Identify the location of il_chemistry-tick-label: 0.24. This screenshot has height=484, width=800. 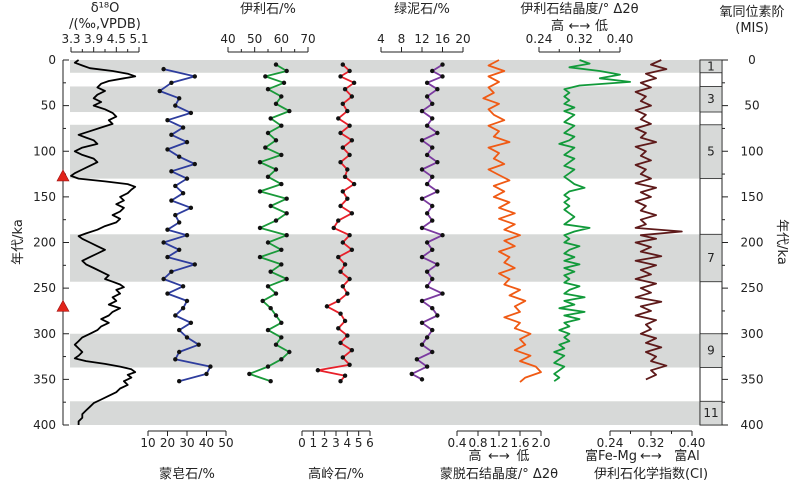
(610, 443).